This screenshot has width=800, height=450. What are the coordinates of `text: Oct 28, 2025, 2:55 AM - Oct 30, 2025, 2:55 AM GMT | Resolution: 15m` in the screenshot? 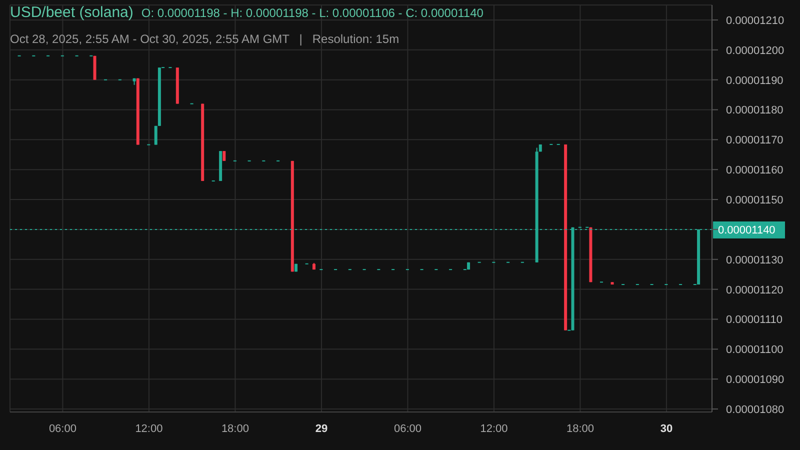 It's located at (205, 39).